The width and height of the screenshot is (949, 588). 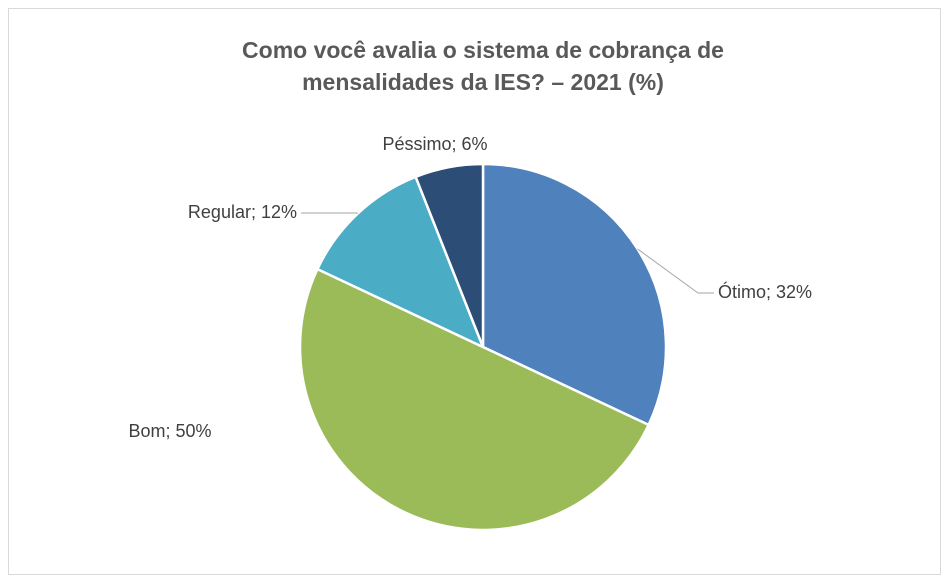 What do you see at coordinates (434, 144) in the screenshot?
I see `data-label: Péssimo; 6%` at bounding box center [434, 144].